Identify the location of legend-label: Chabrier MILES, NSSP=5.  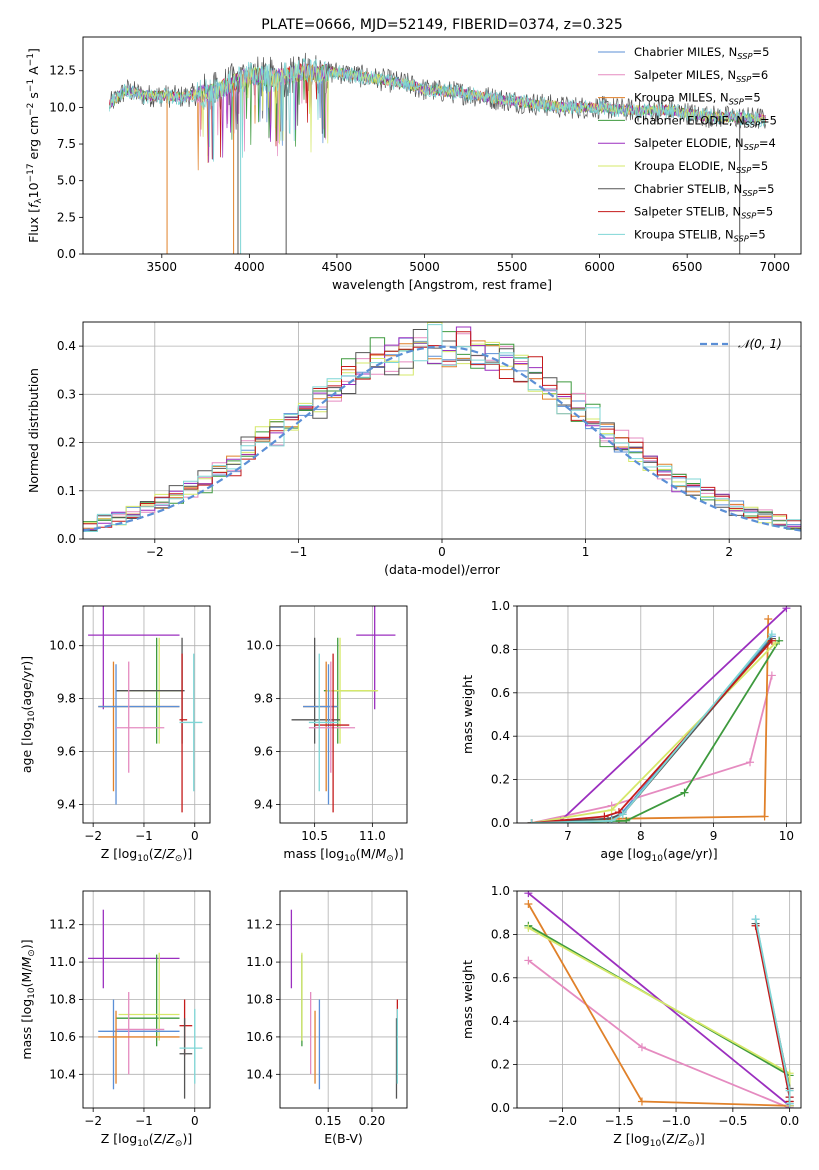
(701, 53).